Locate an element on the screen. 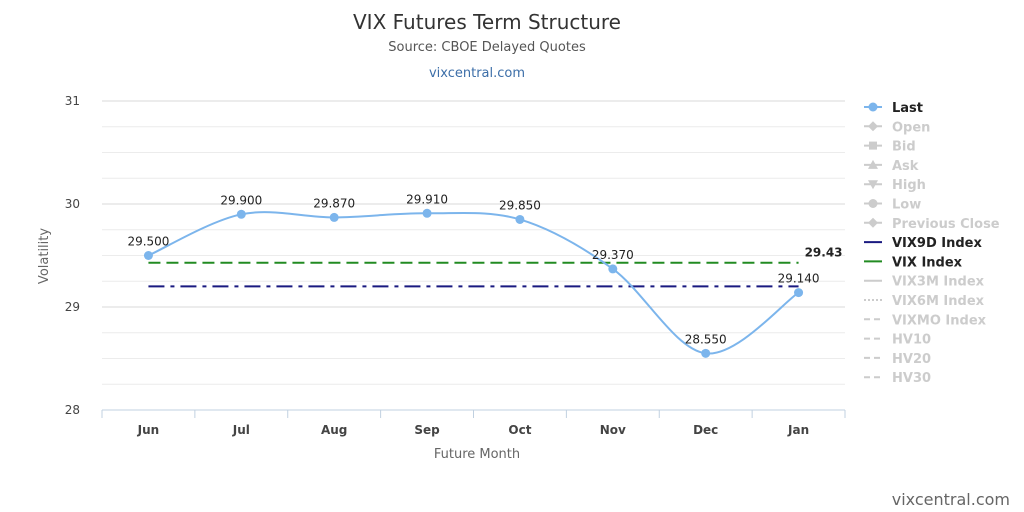 Image resolution: width=1024 pixels, height=512 pixels. y-tick-label: 30 is located at coordinates (72, 204).